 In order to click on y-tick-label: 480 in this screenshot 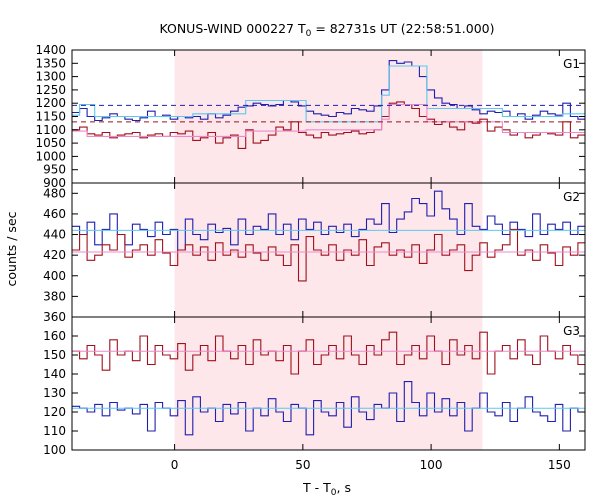, I will do `click(54, 193)`.